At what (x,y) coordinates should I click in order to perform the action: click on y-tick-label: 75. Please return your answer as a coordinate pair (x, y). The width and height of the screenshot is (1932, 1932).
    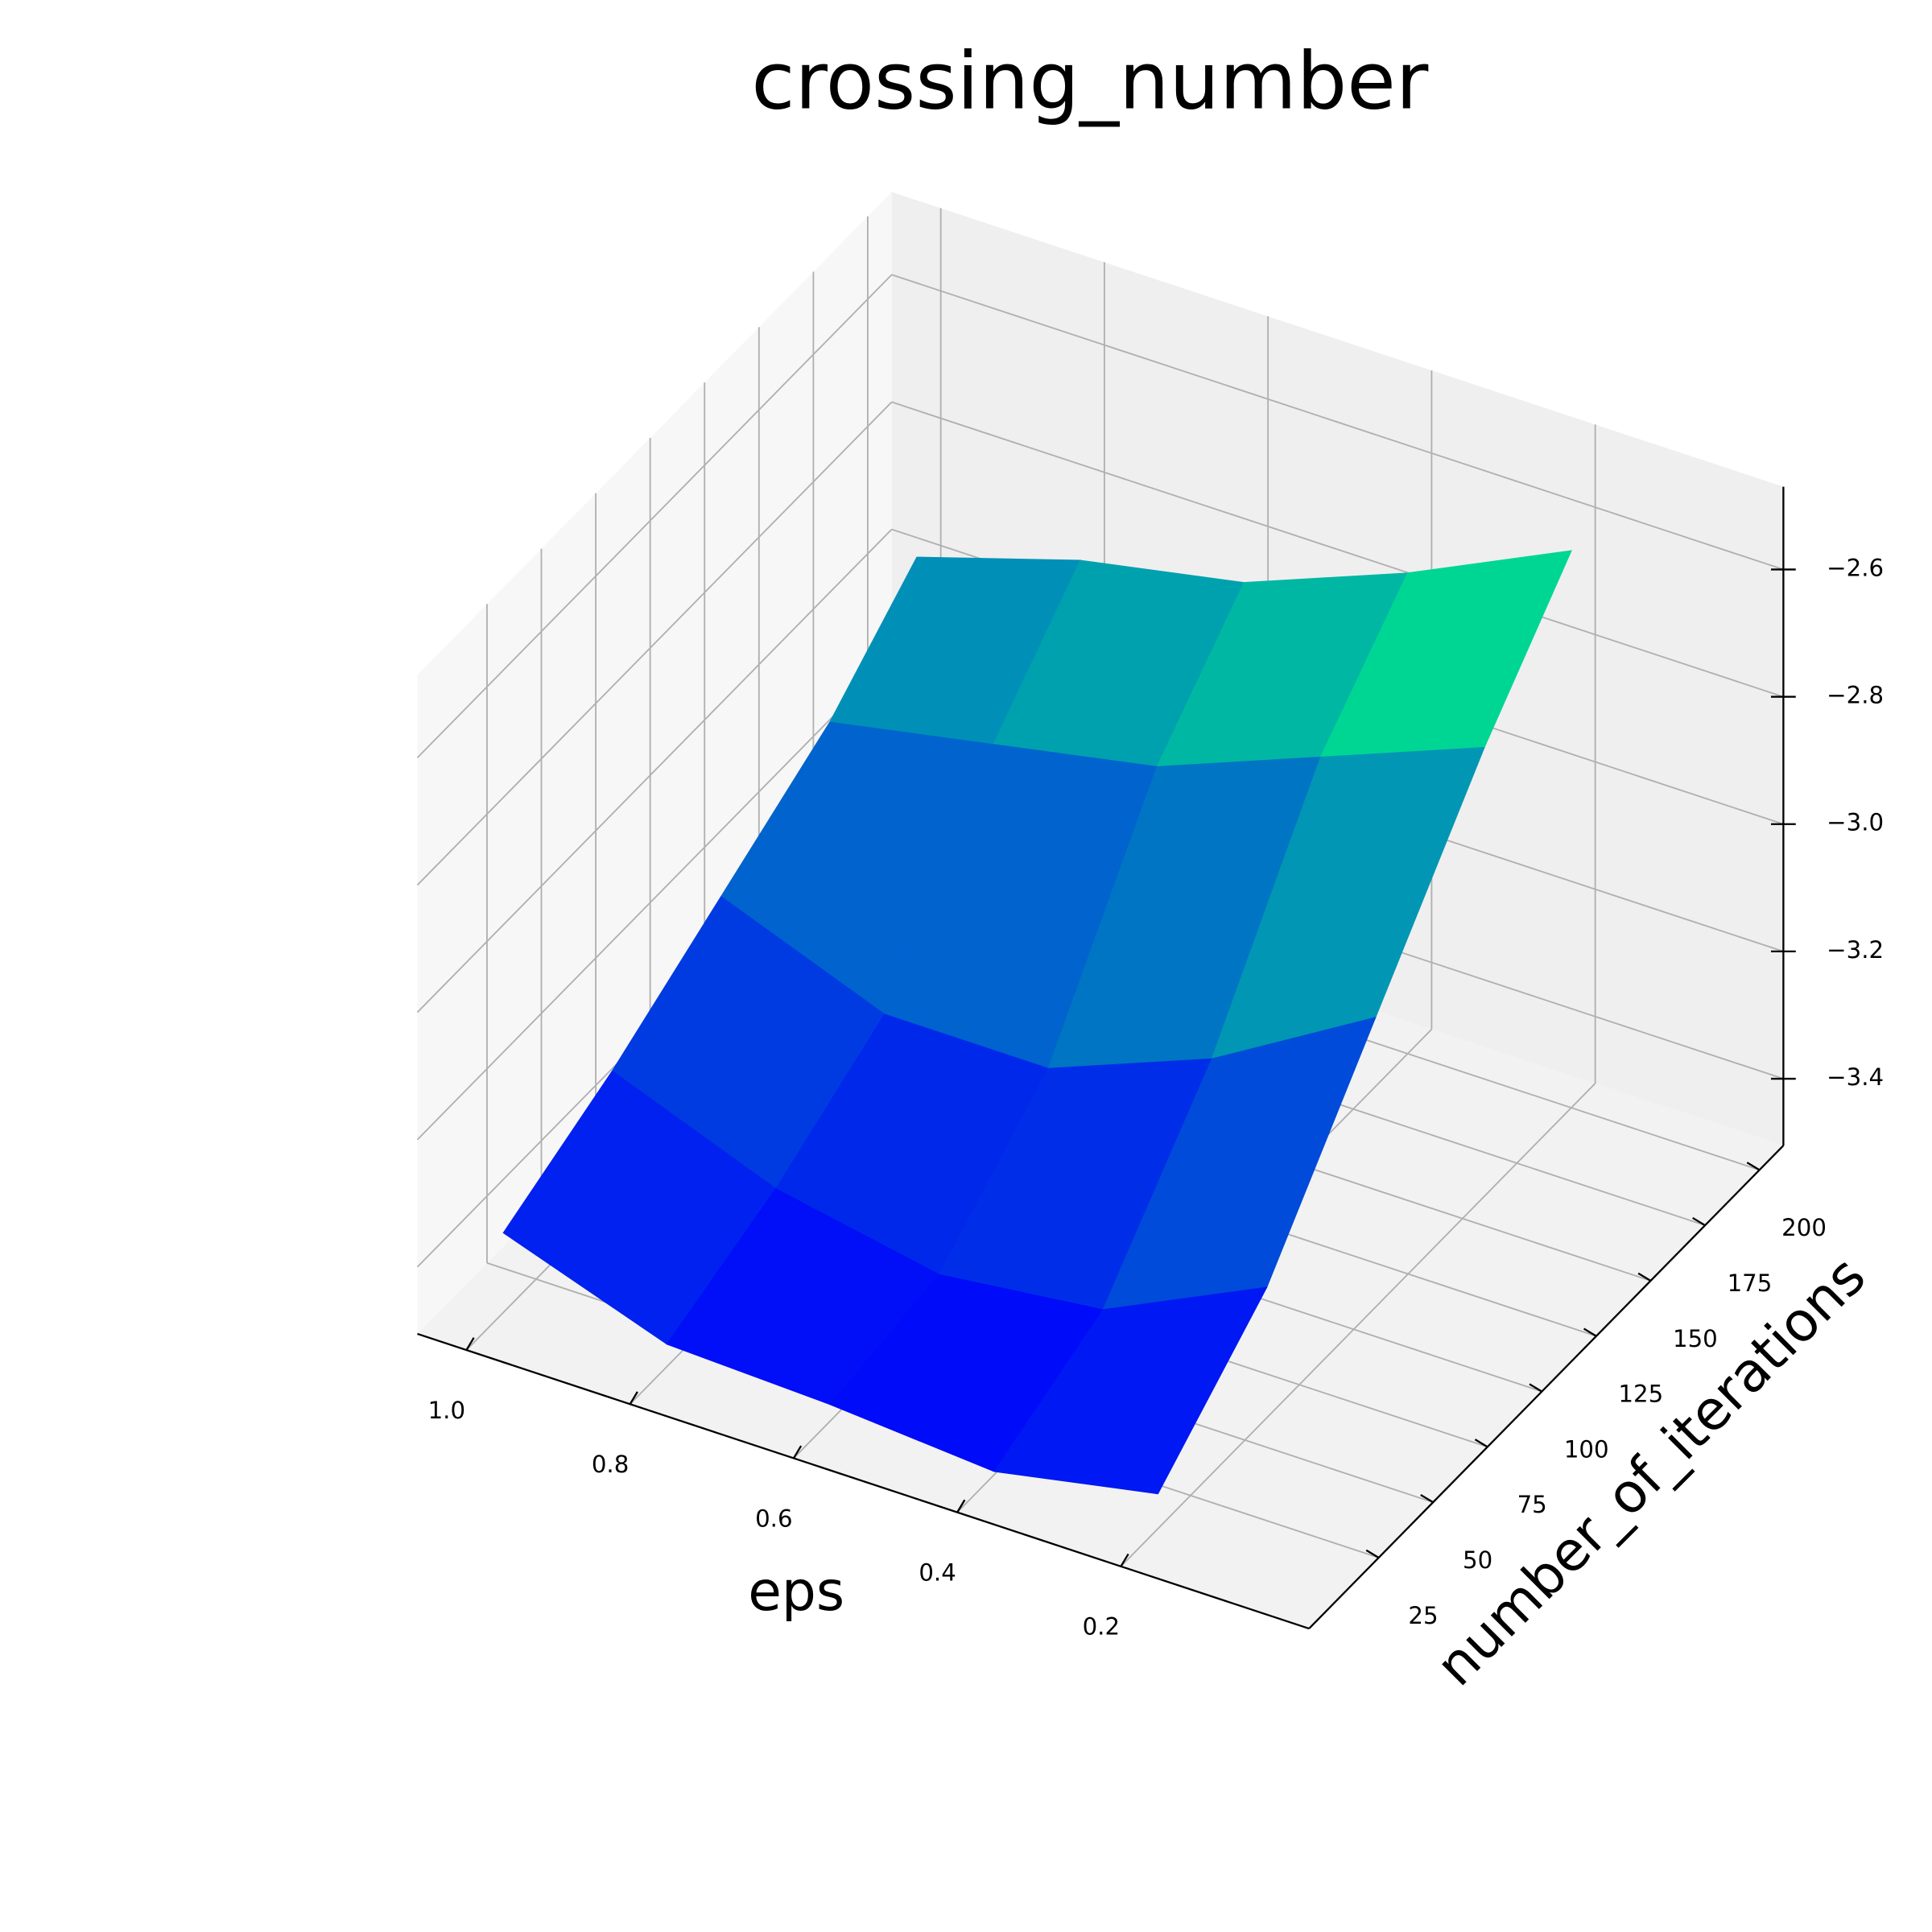
    Looking at the image, I should click on (1532, 1504).